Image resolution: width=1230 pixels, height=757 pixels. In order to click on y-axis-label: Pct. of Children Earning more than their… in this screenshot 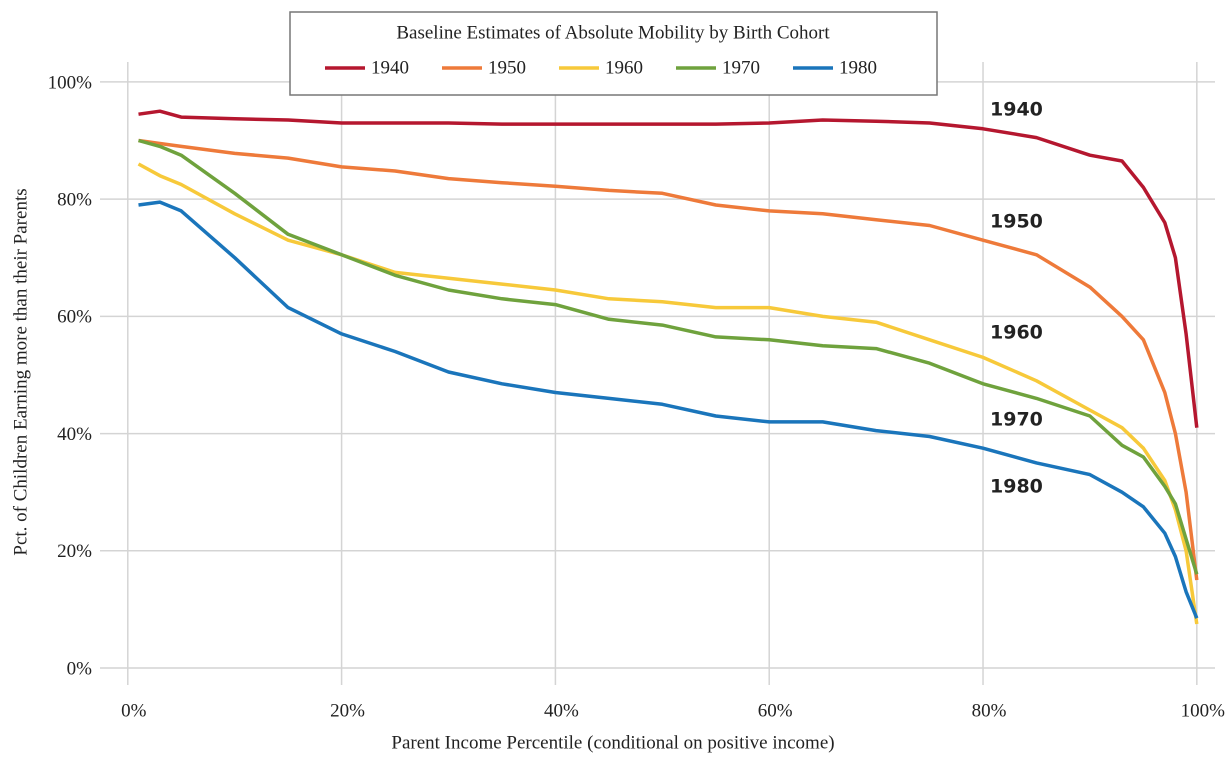, I will do `click(20, 371)`.